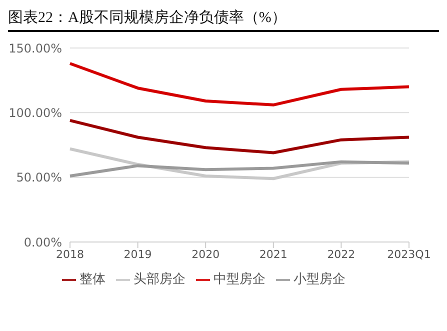 The image size is (447, 331). I want to click on x-tick-label: 2018, so click(70, 254).